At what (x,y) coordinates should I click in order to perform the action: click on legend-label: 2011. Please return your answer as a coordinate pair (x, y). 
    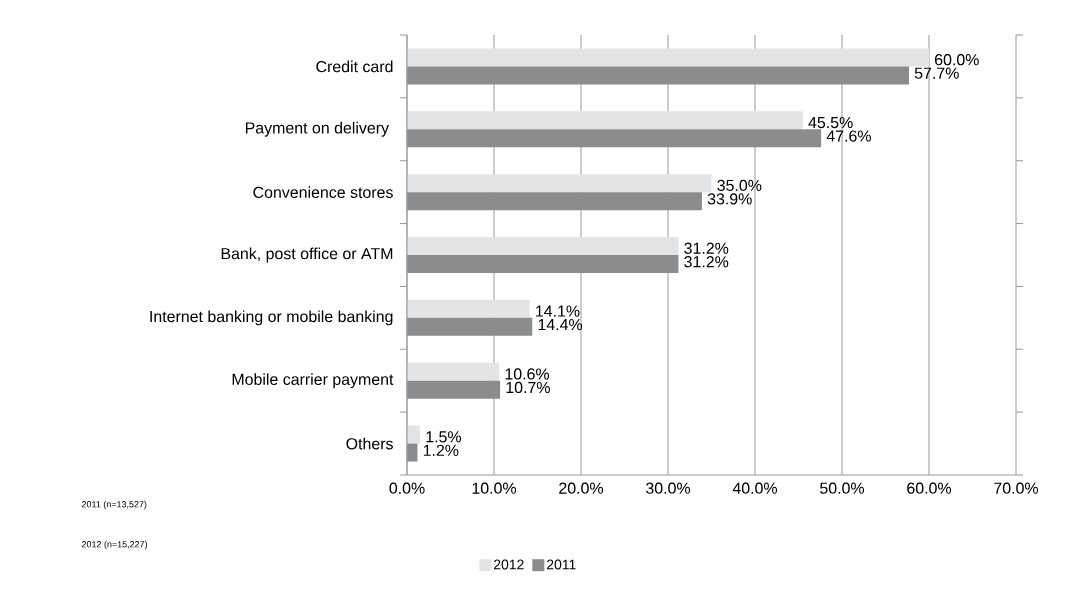
    Looking at the image, I should click on (561, 564).